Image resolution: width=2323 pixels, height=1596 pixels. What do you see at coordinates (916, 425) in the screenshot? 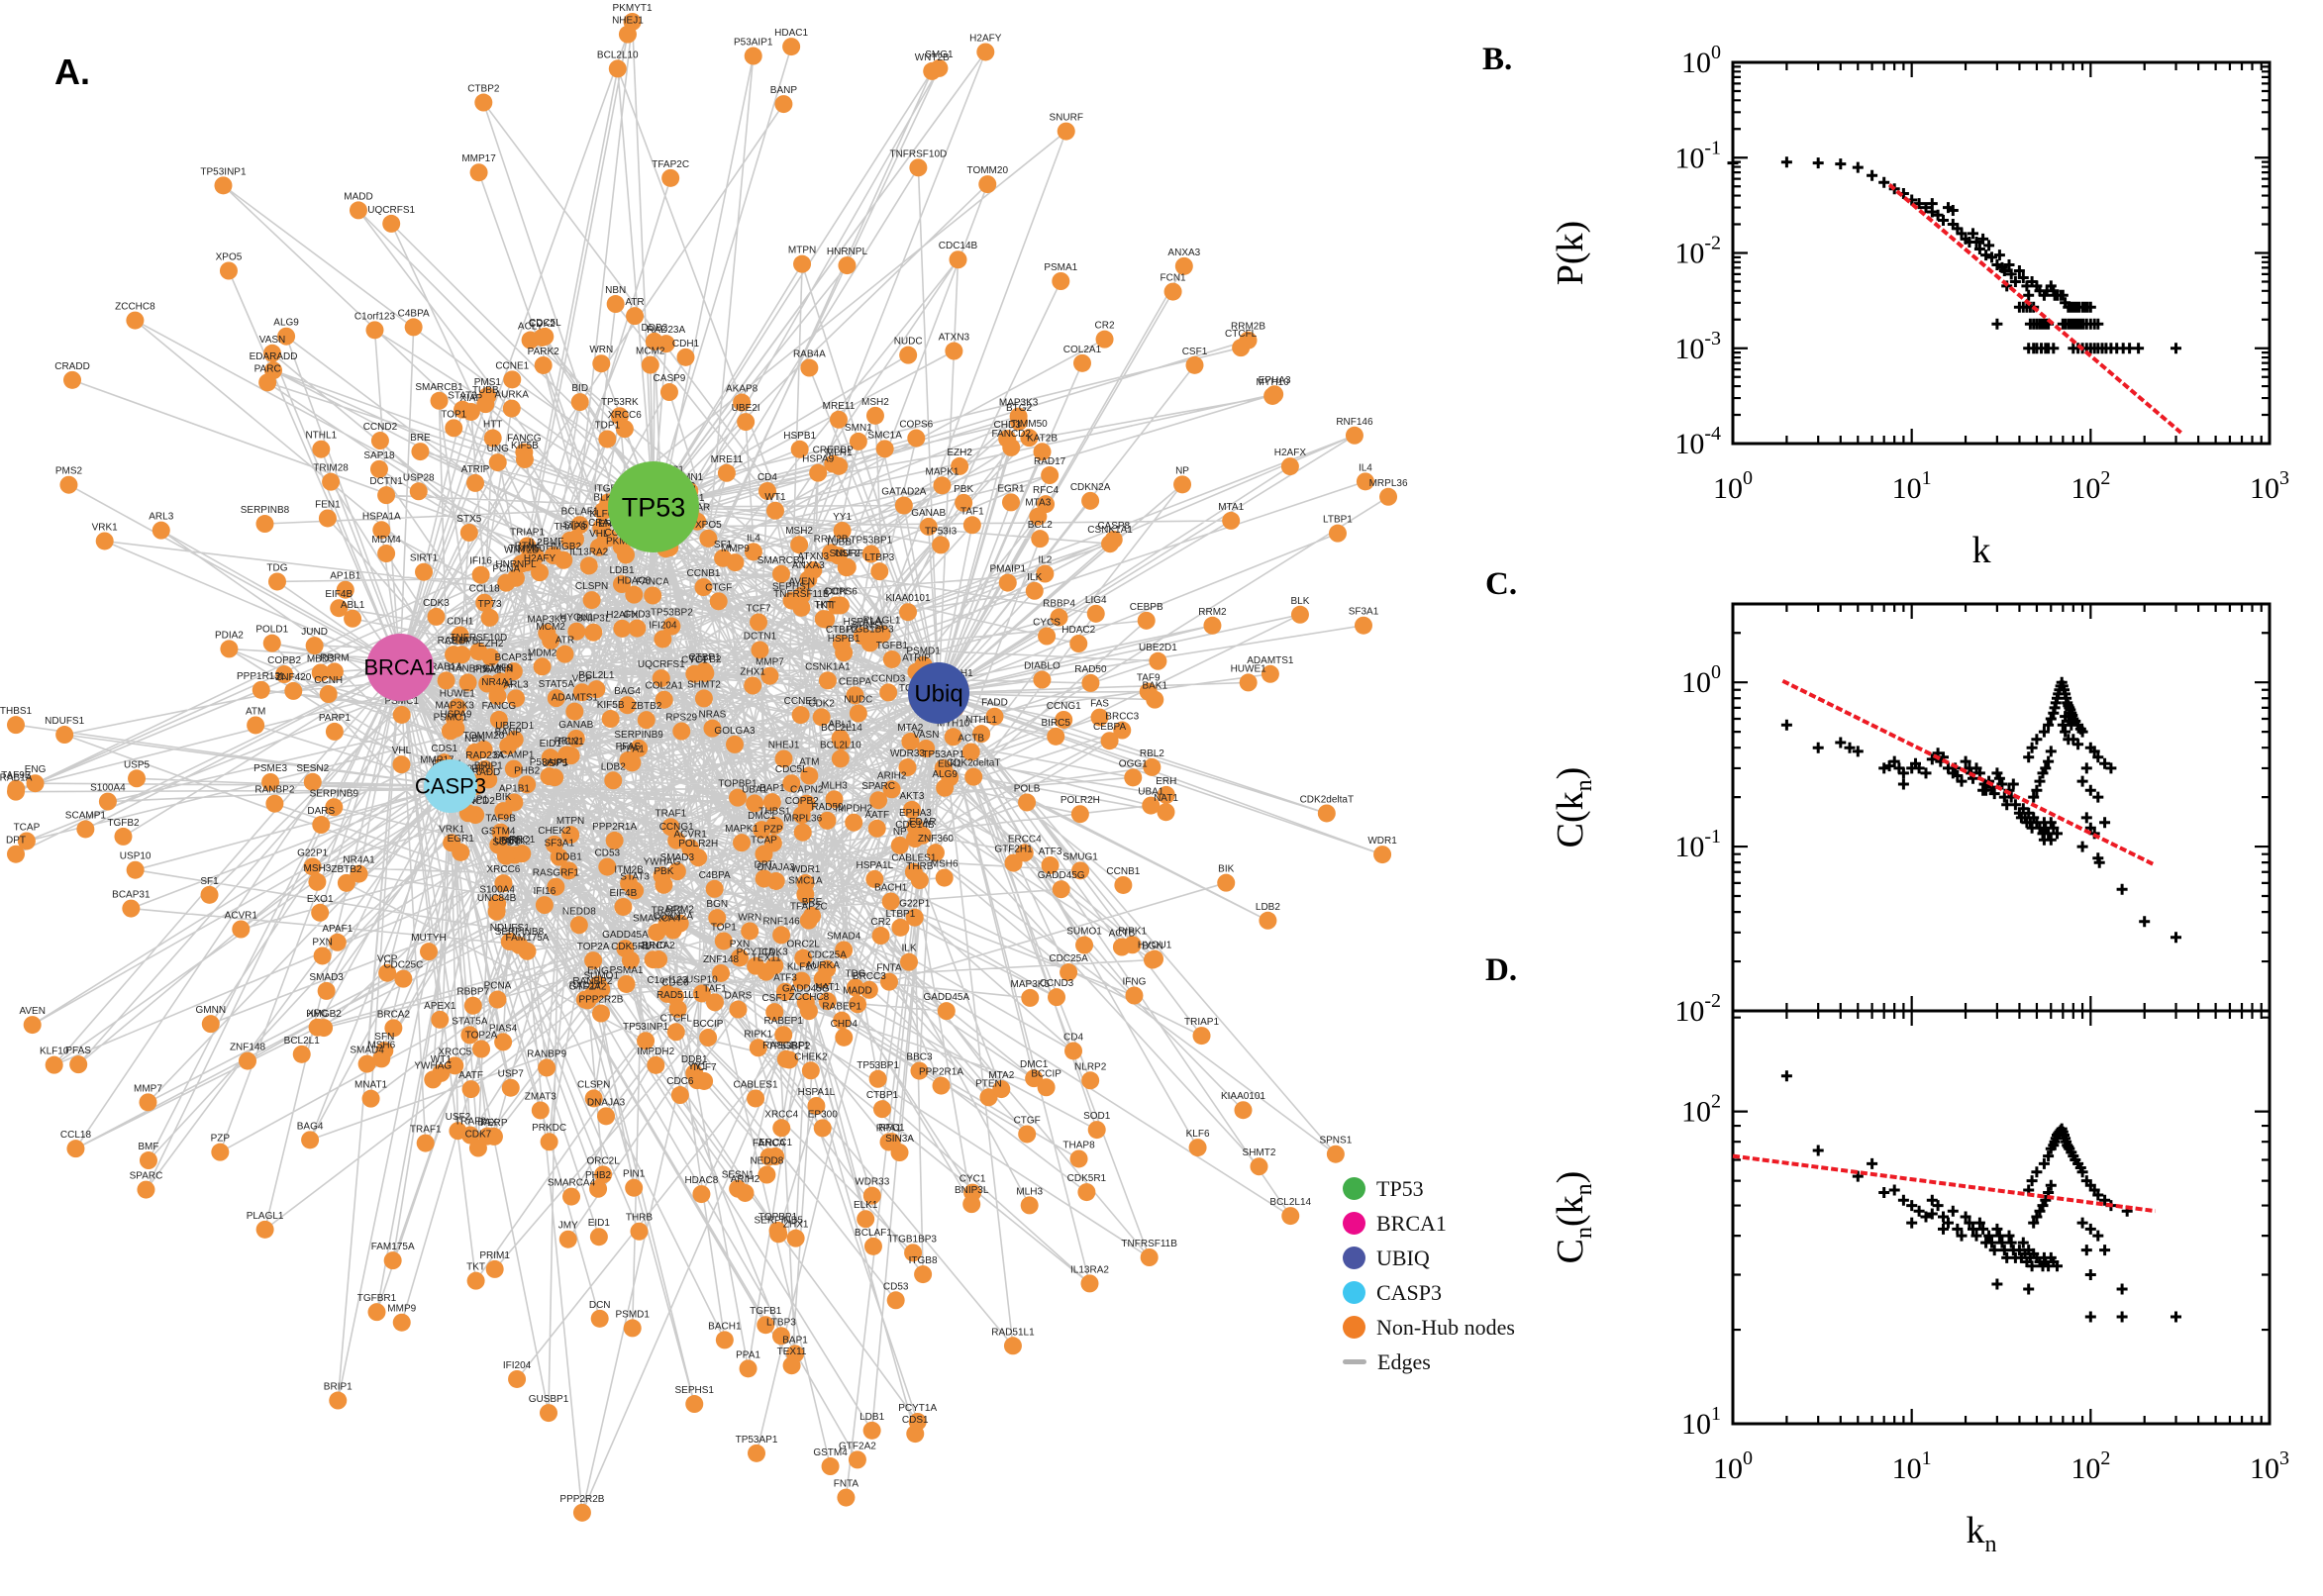
I see `node-label: COPS6` at bounding box center [916, 425].